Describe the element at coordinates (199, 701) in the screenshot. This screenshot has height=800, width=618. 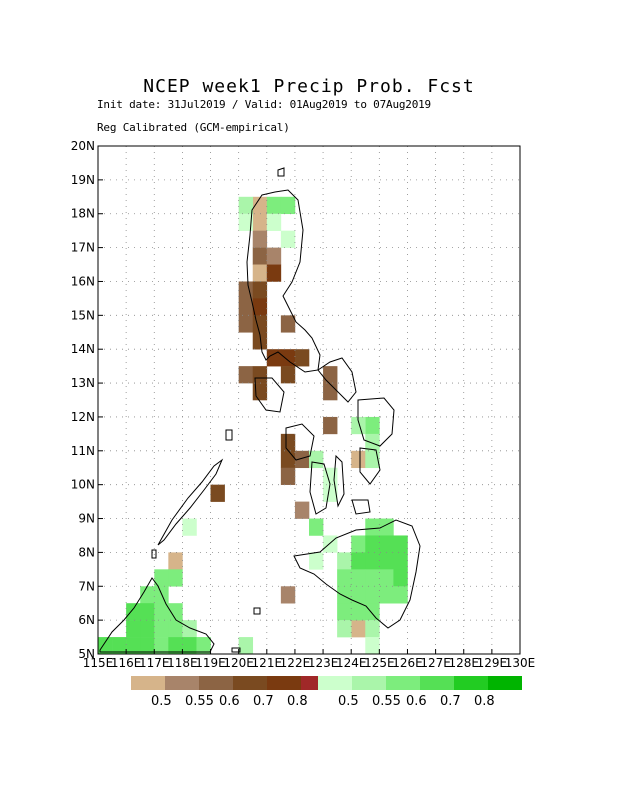
I see `dry-legend-label: 0.55` at that location.